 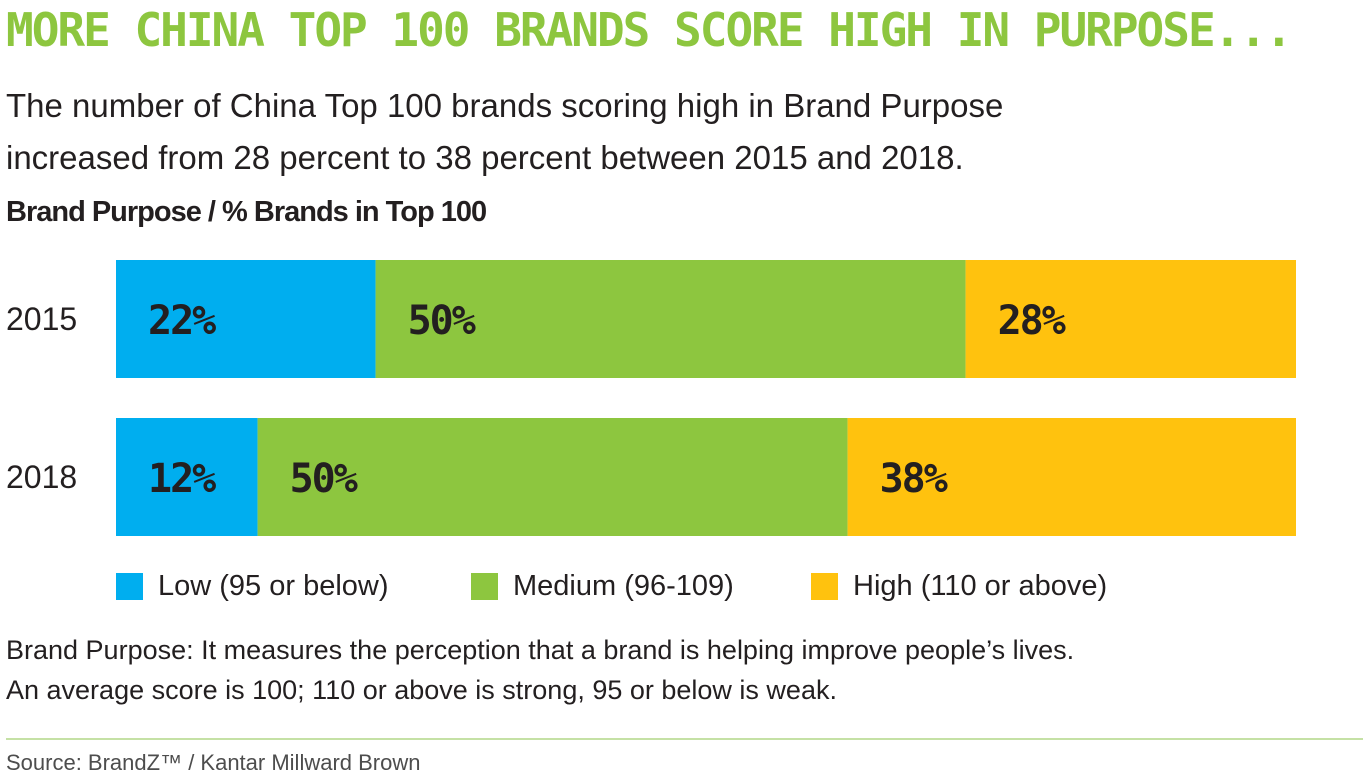 I want to click on legend-swatch-medium, so click(x=484, y=586).